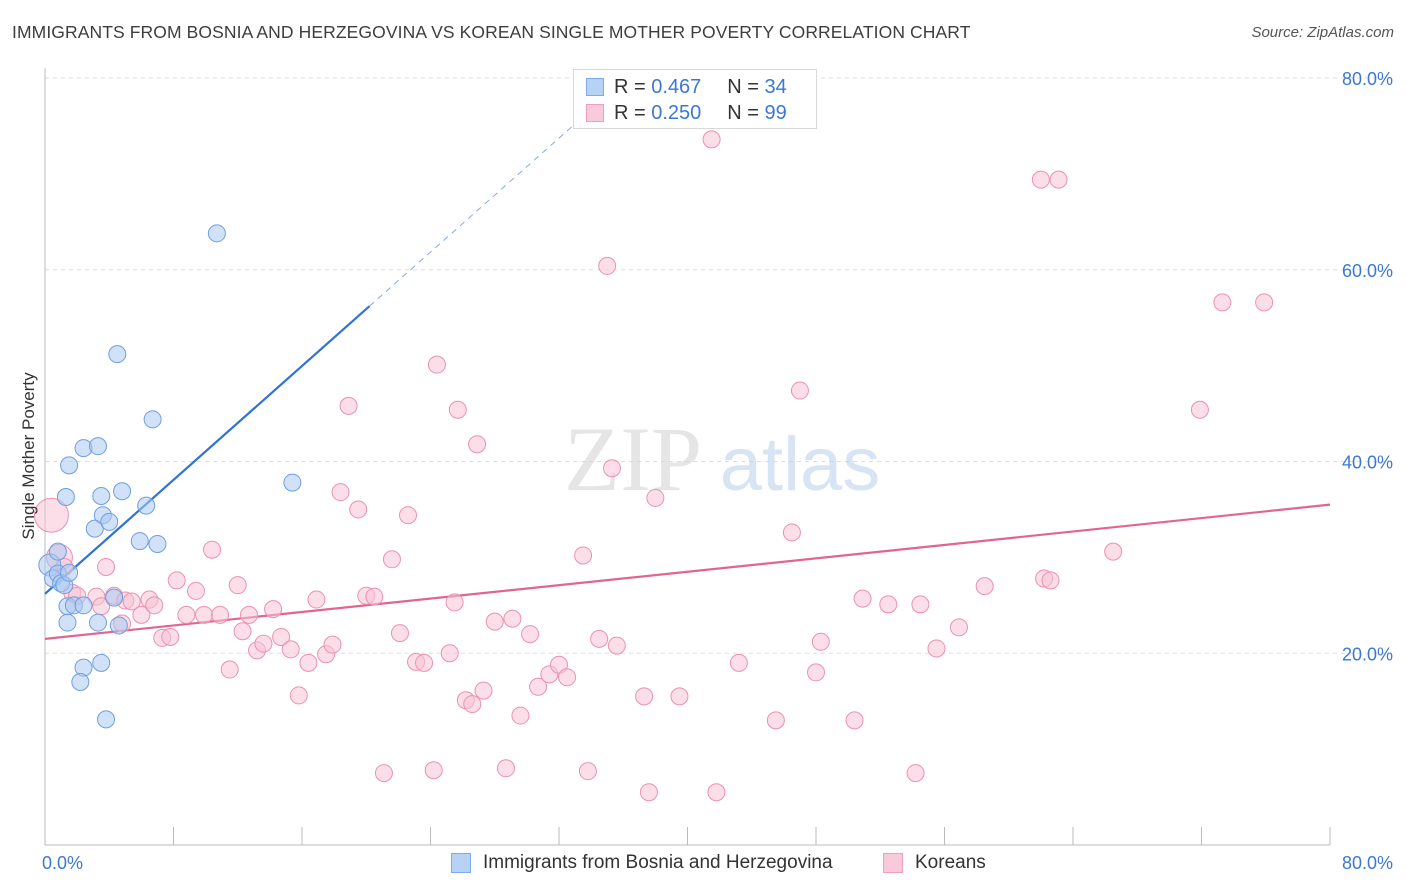 The image size is (1406, 892). Describe the element at coordinates (207, 450) in the screenshot. I see `trend-line-bosnia` at that location.